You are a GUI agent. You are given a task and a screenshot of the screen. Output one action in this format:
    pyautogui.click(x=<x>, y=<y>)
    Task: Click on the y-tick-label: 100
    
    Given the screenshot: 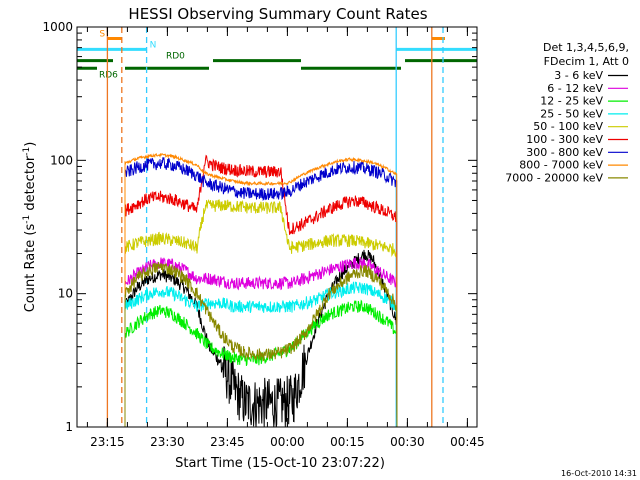 What is the action you would take?
    pyautogui.click(x=61, y=160)
    